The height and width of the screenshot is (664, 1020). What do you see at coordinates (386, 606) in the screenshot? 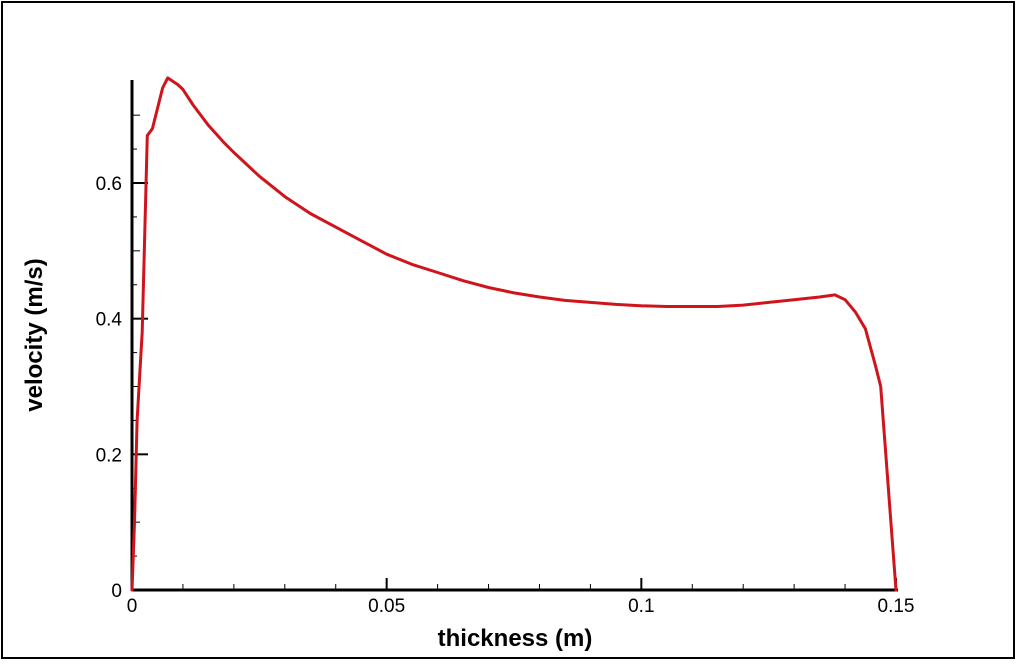
I see `x-tick-label: 0.05` at bounding box center [386, 606].